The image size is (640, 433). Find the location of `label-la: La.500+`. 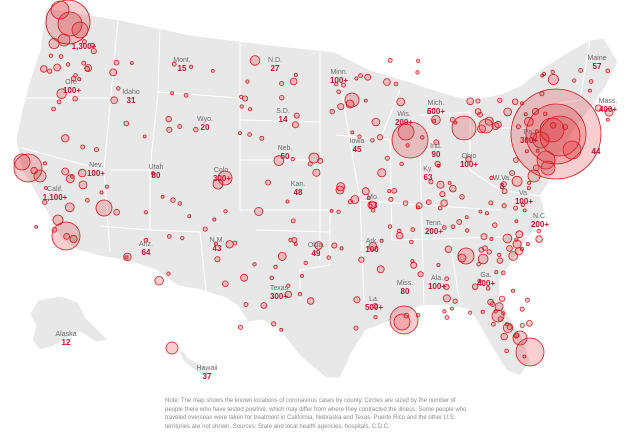

label-la: La.500+ is located at coordinates (374, 304).